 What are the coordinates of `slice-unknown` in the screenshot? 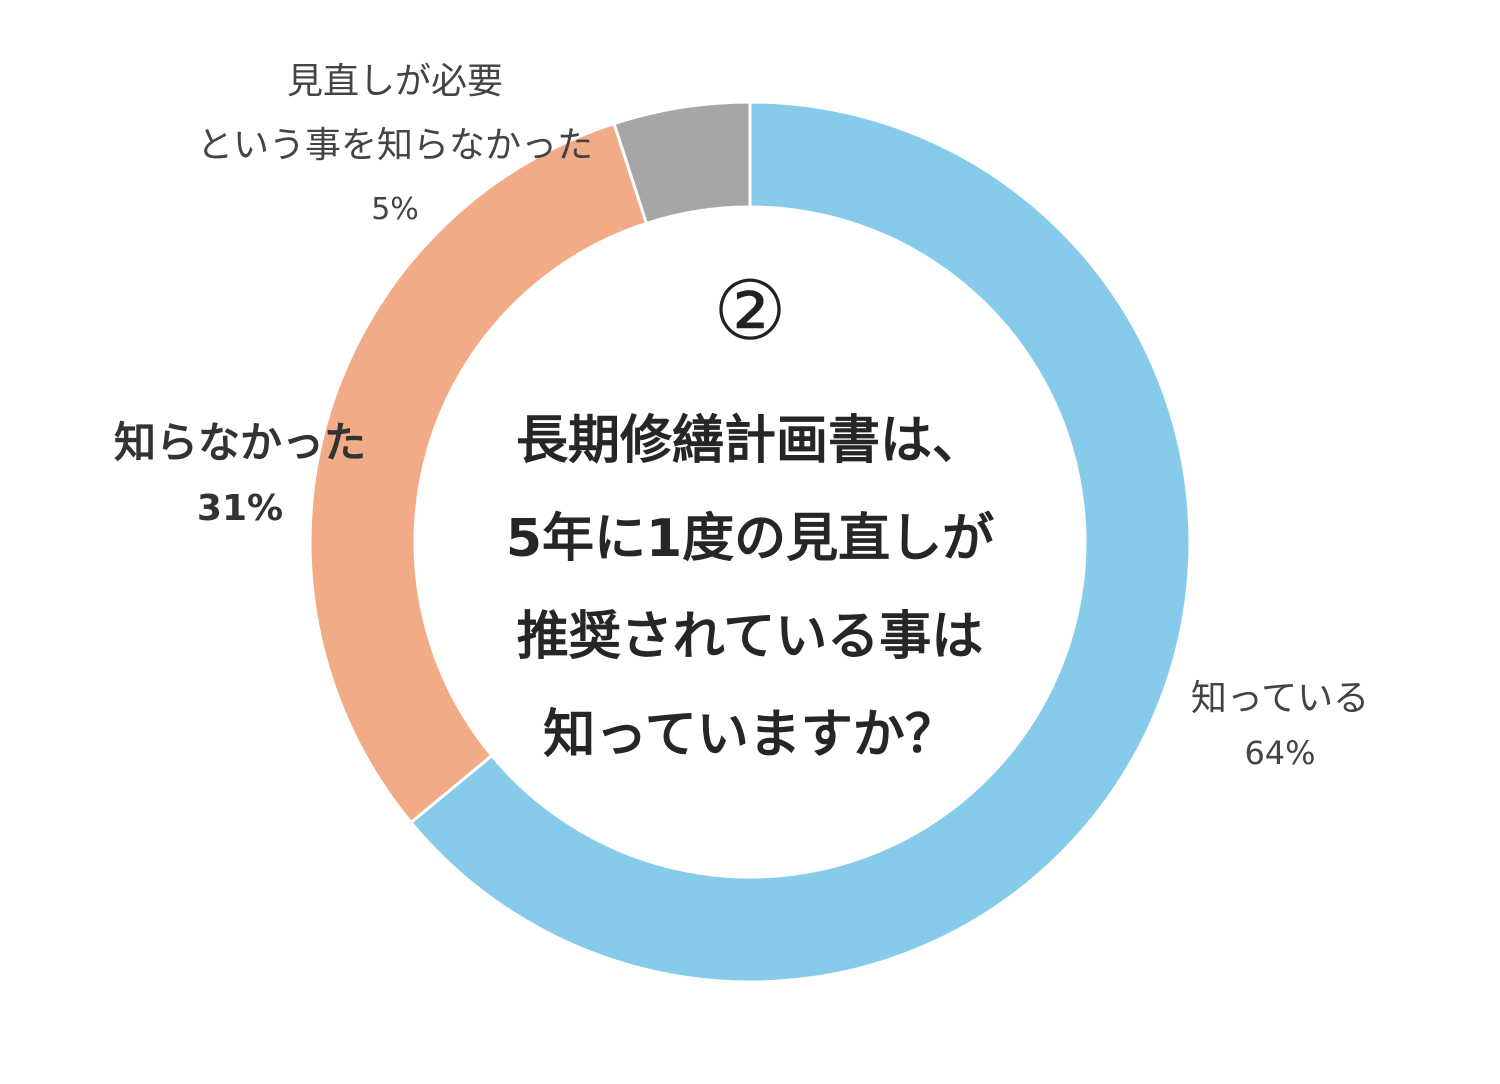 It's located at (478, 473).